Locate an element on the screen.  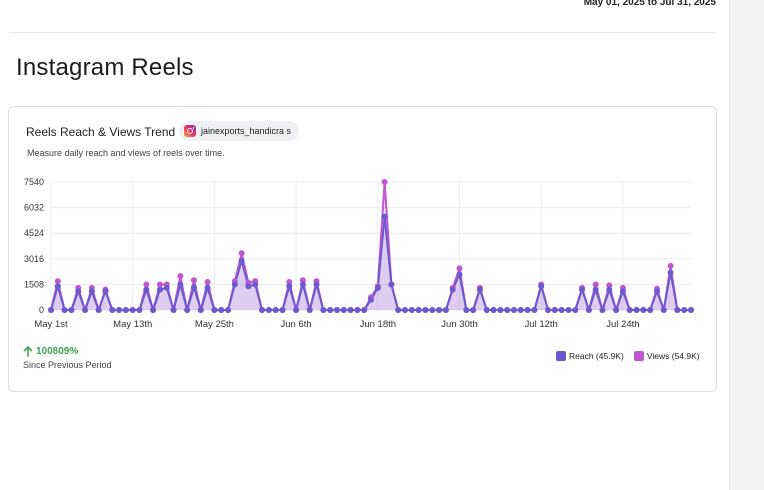
growth-indicator: 100809% is located at coordinates (50, 351).